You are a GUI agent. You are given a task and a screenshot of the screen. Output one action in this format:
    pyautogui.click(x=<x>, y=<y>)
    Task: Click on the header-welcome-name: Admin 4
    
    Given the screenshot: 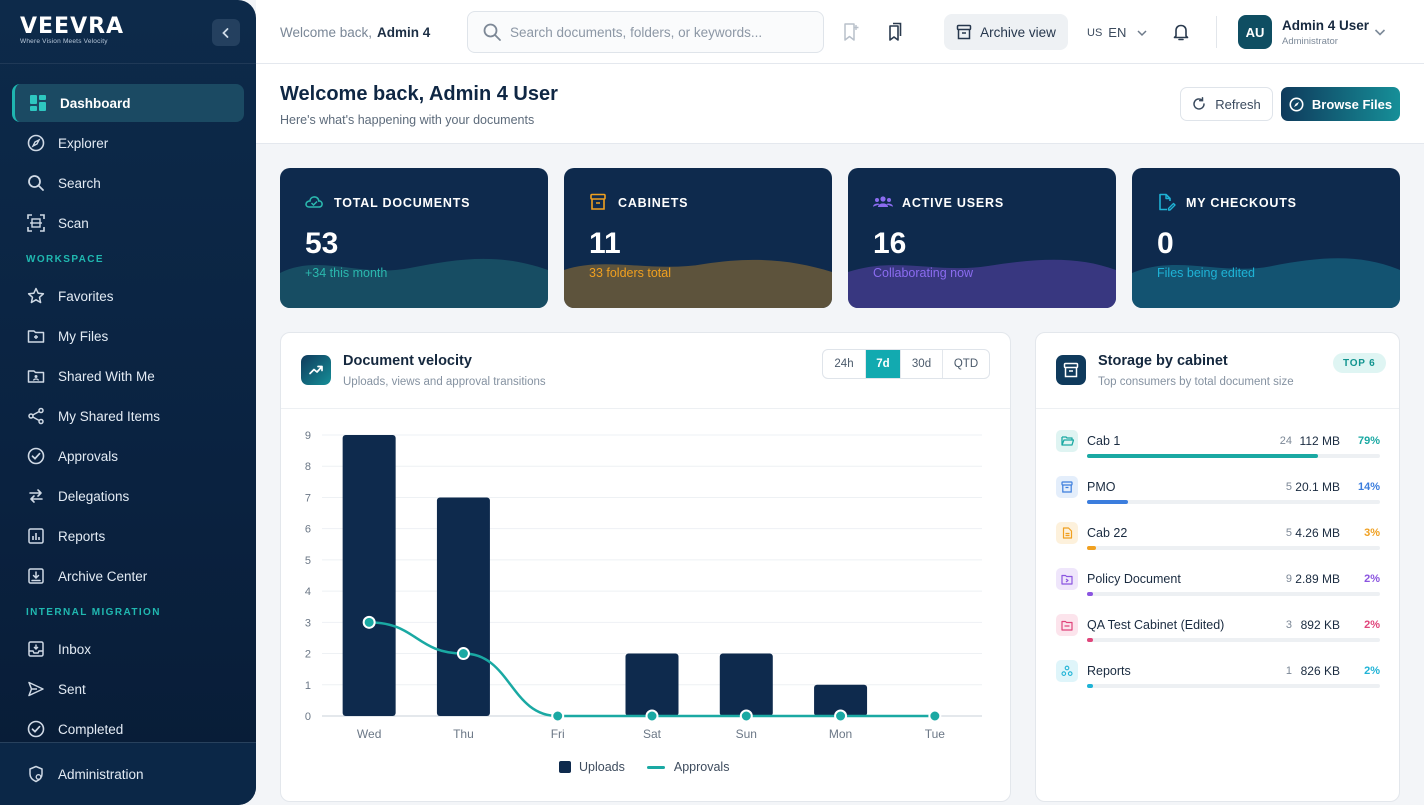 What is the action you would take?
    pyautogui.click(x=404, y=32)
    